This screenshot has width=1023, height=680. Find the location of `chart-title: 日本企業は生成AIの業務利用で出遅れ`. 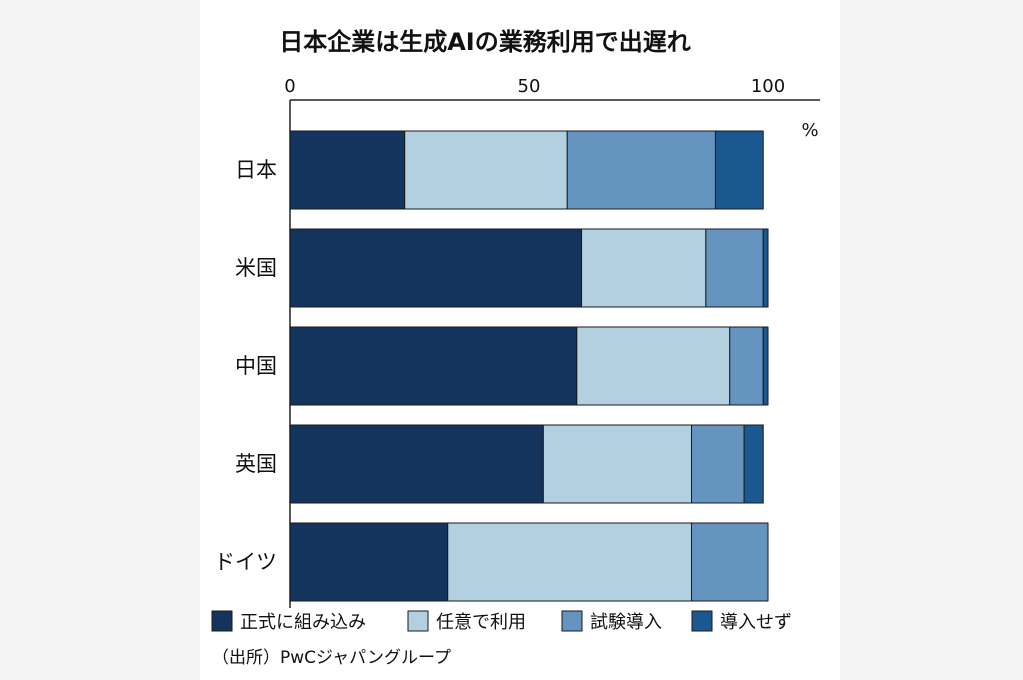

chart-title: 日本企業は生成AIの業務利用で出遅れ is located at coordinates (485, 42).